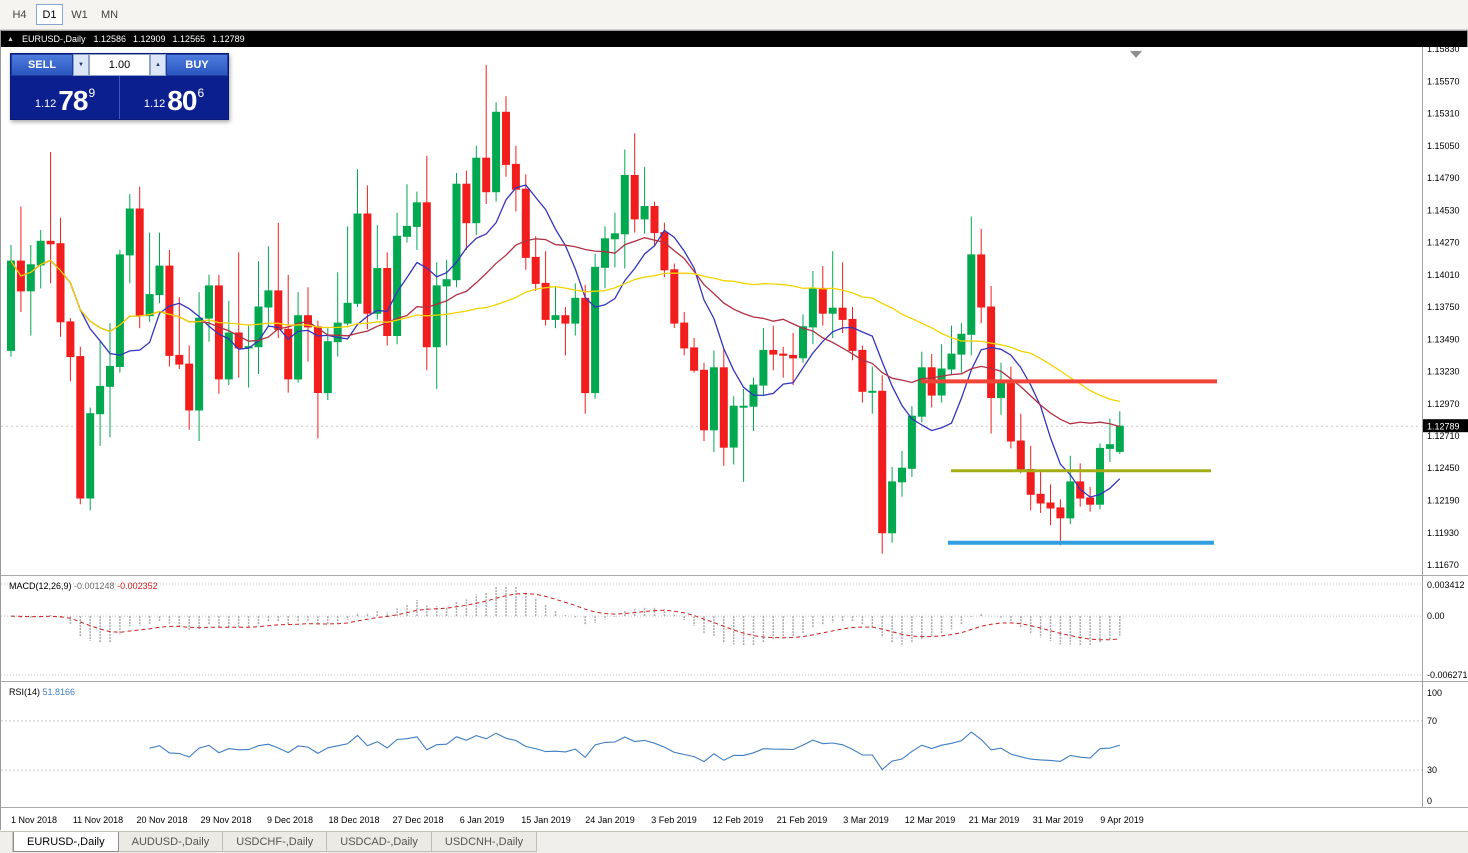 The image size is (1468, 853). Describe the element at coordinates (734, 15) in the screenshot. I see `timeframe-toolbar: H4 D1 W1 MN` at that location.